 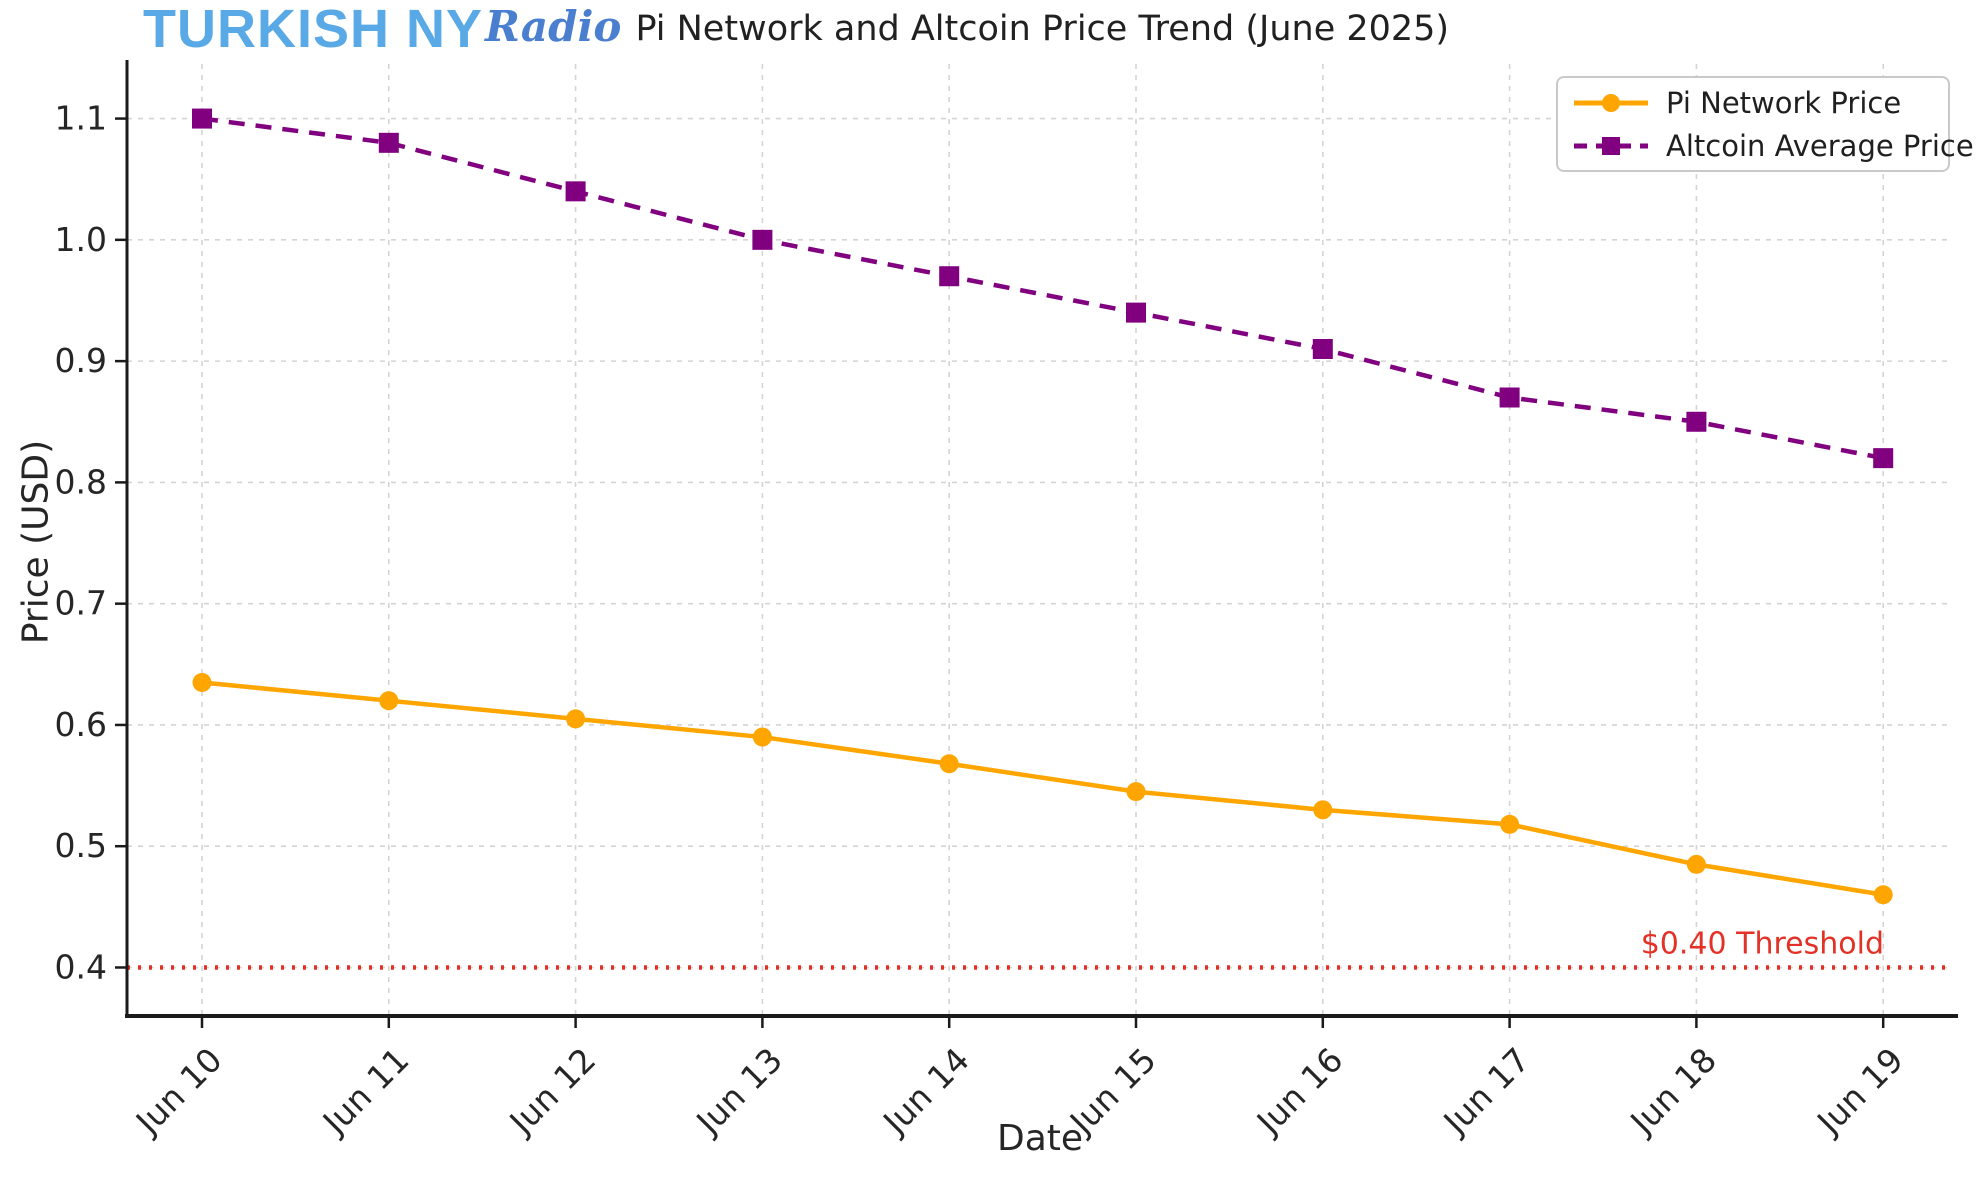 I want to click on threshold-label: $0.40 Threshold, so click(x=1762, y=943).